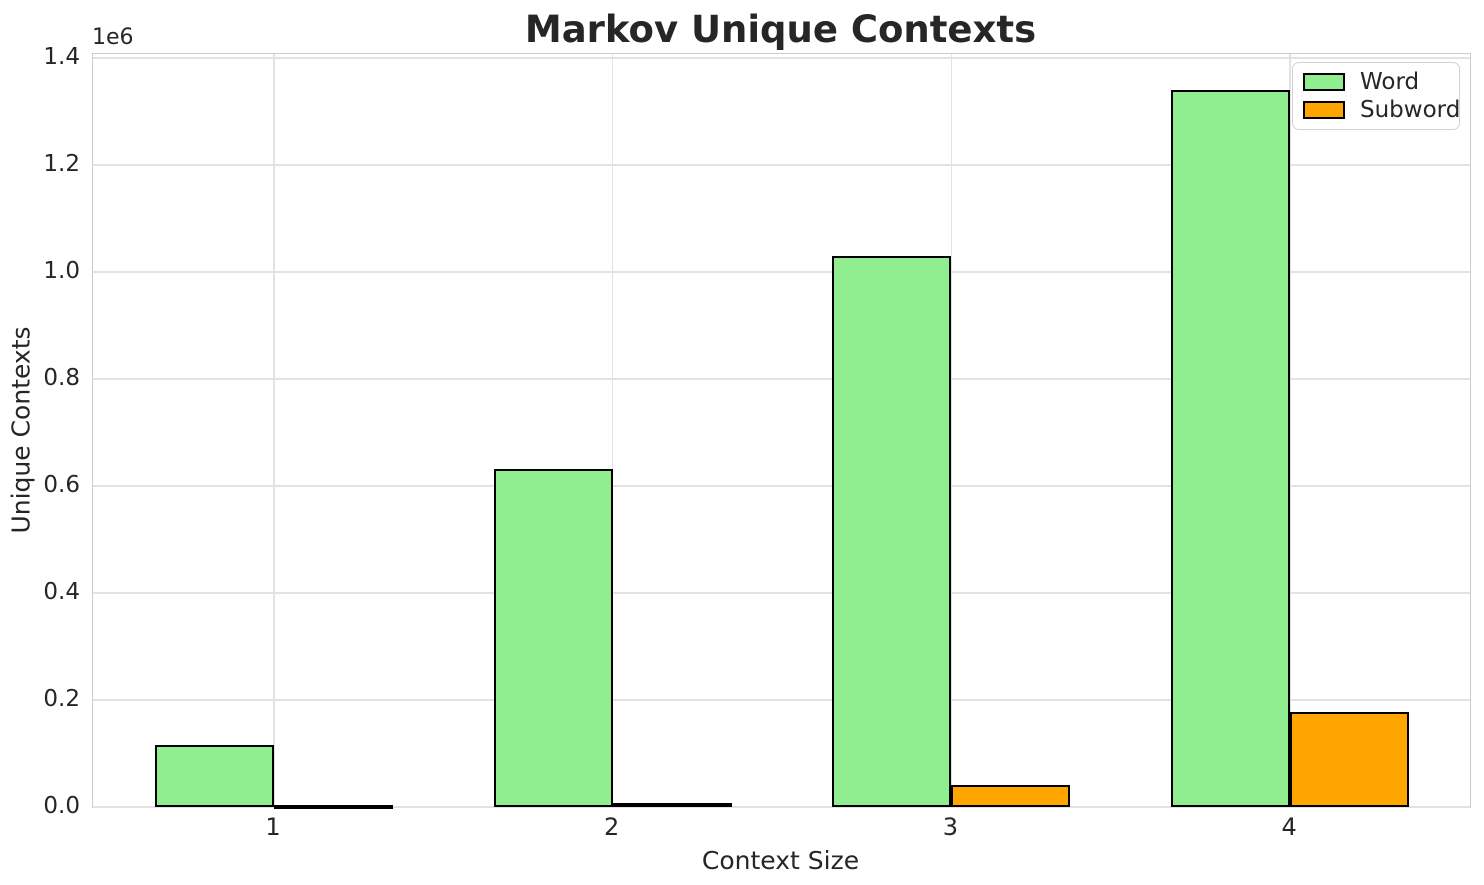 This screenshot has height=885, width=1484. What do you see at coordinates (61, 57) in the screenshot?
I see `y-tick-label: 1.4` at bounding box center [61, 57].